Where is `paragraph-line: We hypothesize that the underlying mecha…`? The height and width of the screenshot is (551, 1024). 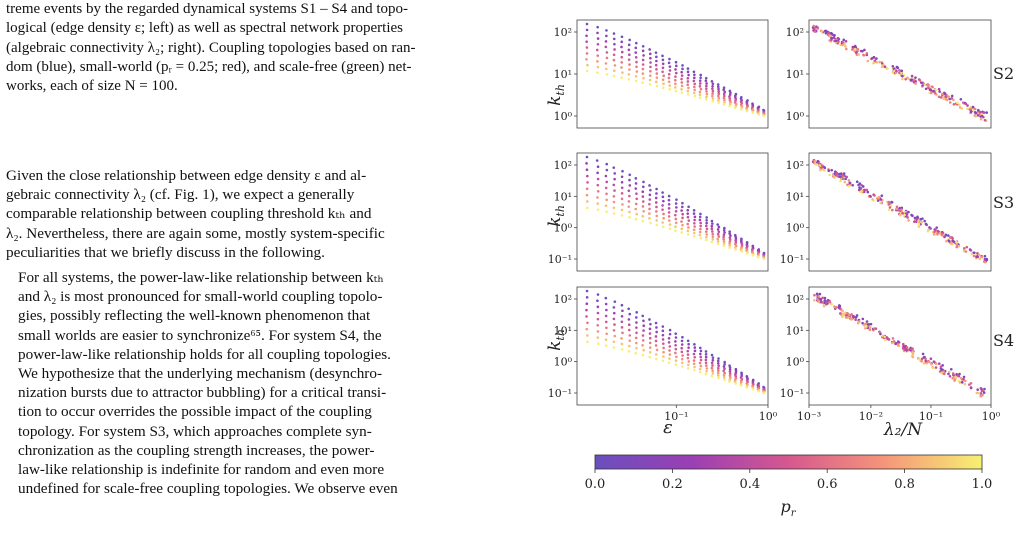 paragraph-line: We hypothesize that the underlying mecha… is located at coordinates (200, 374).